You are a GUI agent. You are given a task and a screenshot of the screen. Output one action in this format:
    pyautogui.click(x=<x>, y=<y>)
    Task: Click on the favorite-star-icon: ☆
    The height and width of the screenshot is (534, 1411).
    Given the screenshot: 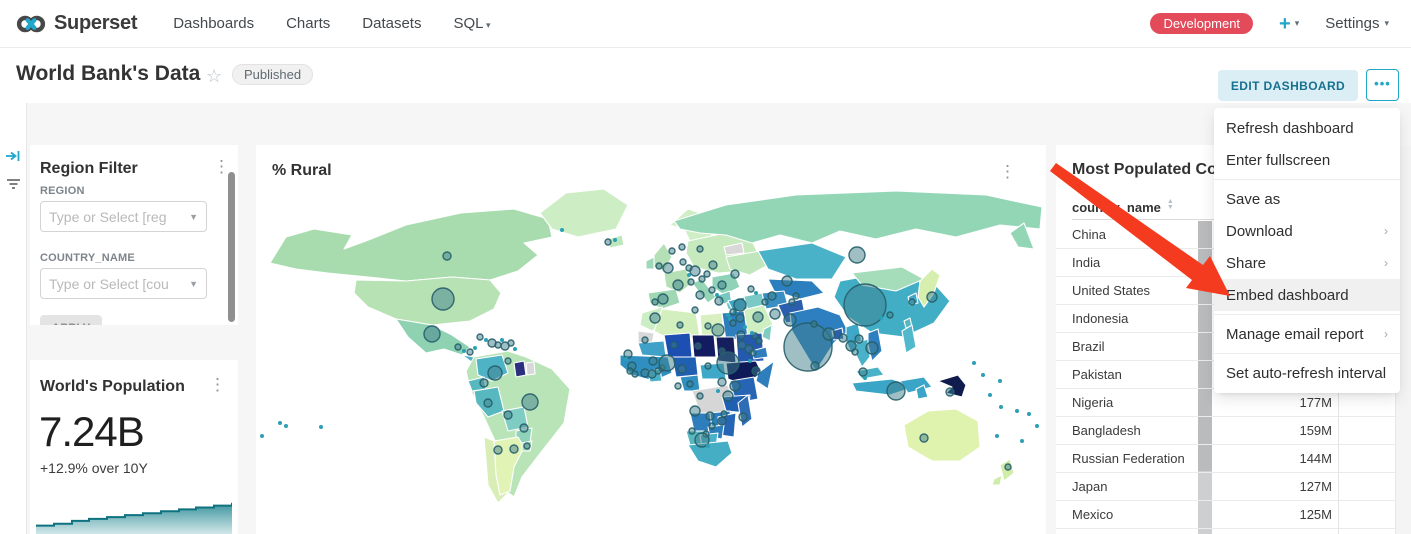 What is the action you would take?
    pyautogui.click(x=214, y=76)
    